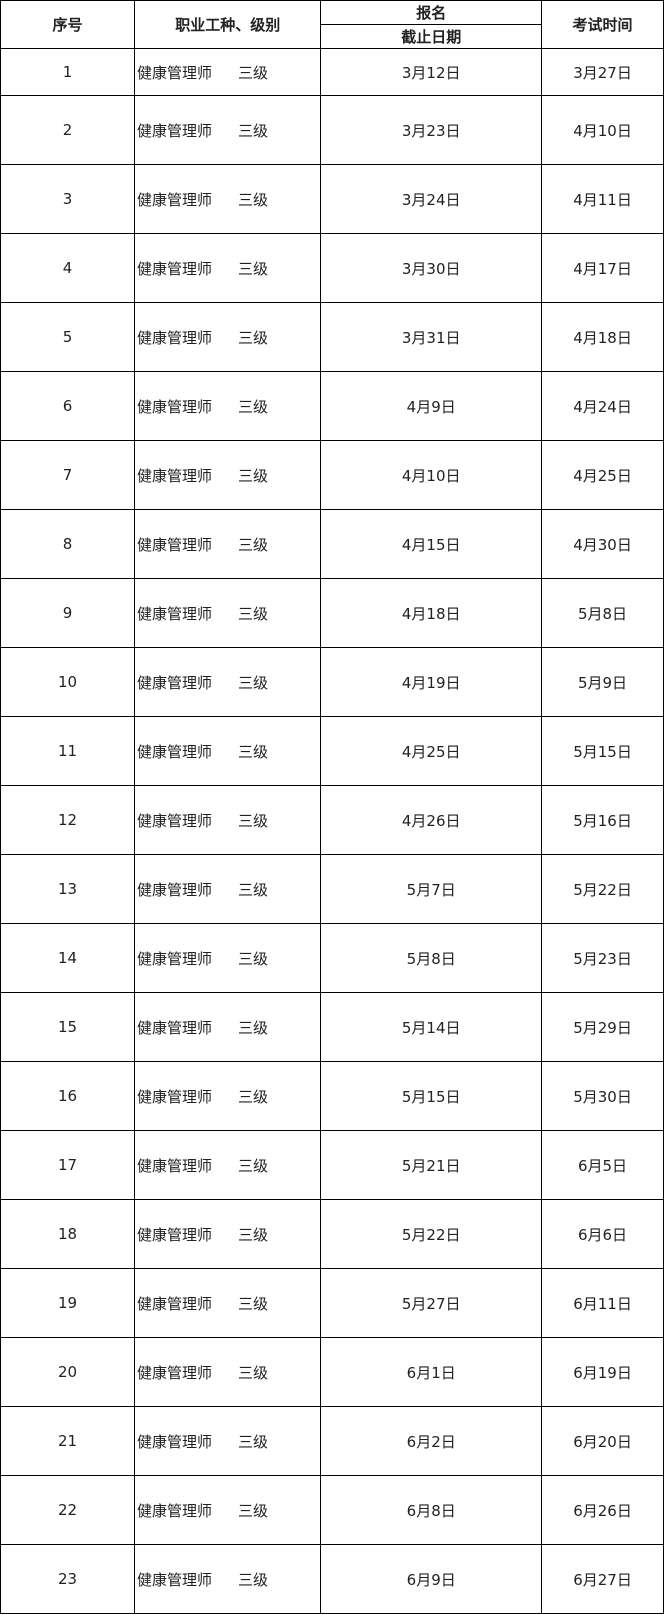  What do you see at coordinates (332, 682) in the screenshot?
I see `table-row: 10 健康管理师 三级 4月19日 5月9日` at bounding box center [332, 682].